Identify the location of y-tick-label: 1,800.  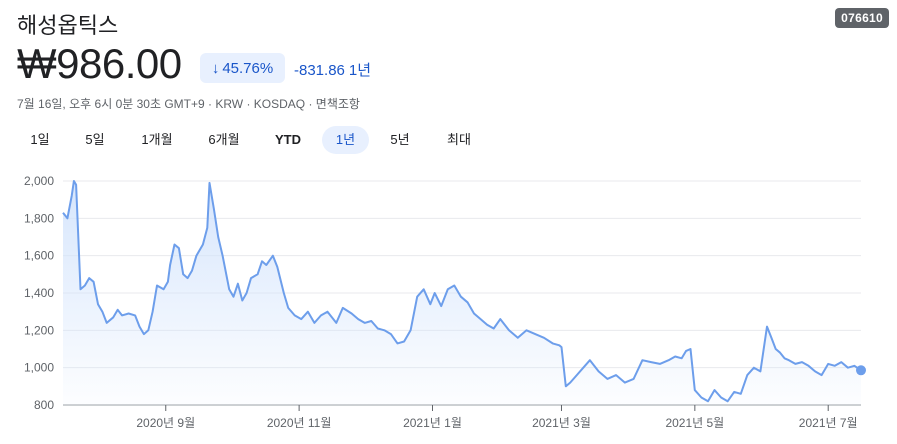
(39, 218).